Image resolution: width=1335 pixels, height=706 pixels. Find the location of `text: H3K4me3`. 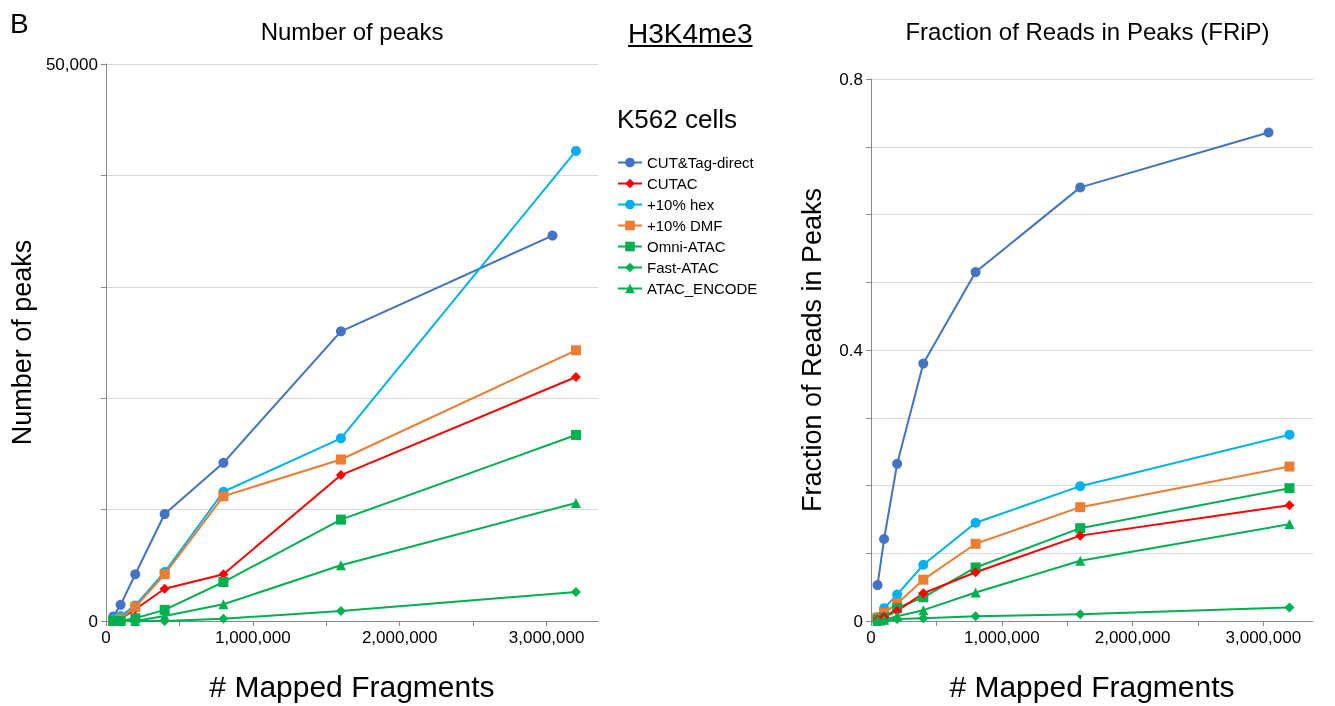

text: H3K4me3 is located at coordinates (690, 34).